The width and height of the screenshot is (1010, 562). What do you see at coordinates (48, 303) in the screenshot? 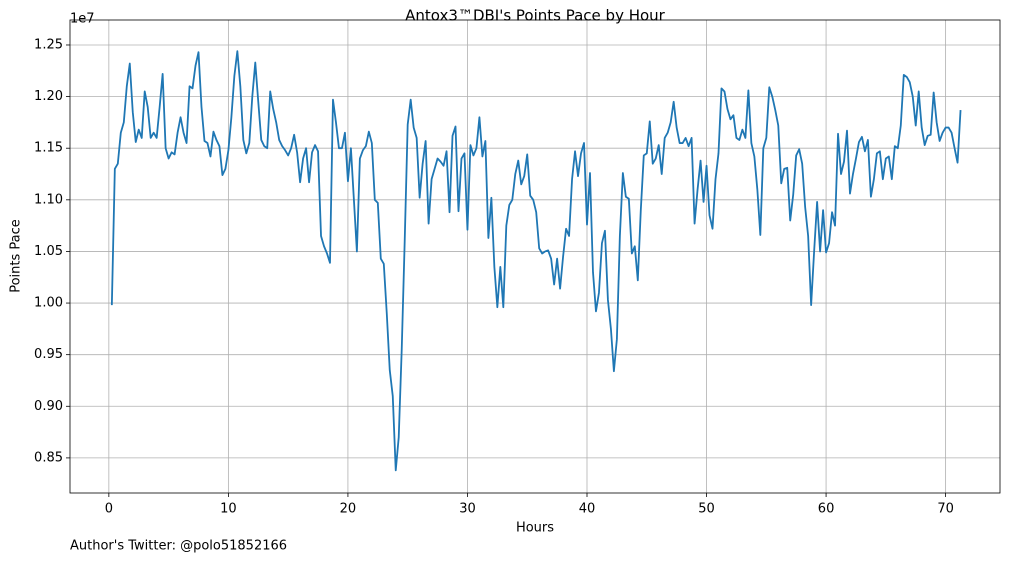
I see `y-tick-label: 1.00` at bounding box center [48, 303].